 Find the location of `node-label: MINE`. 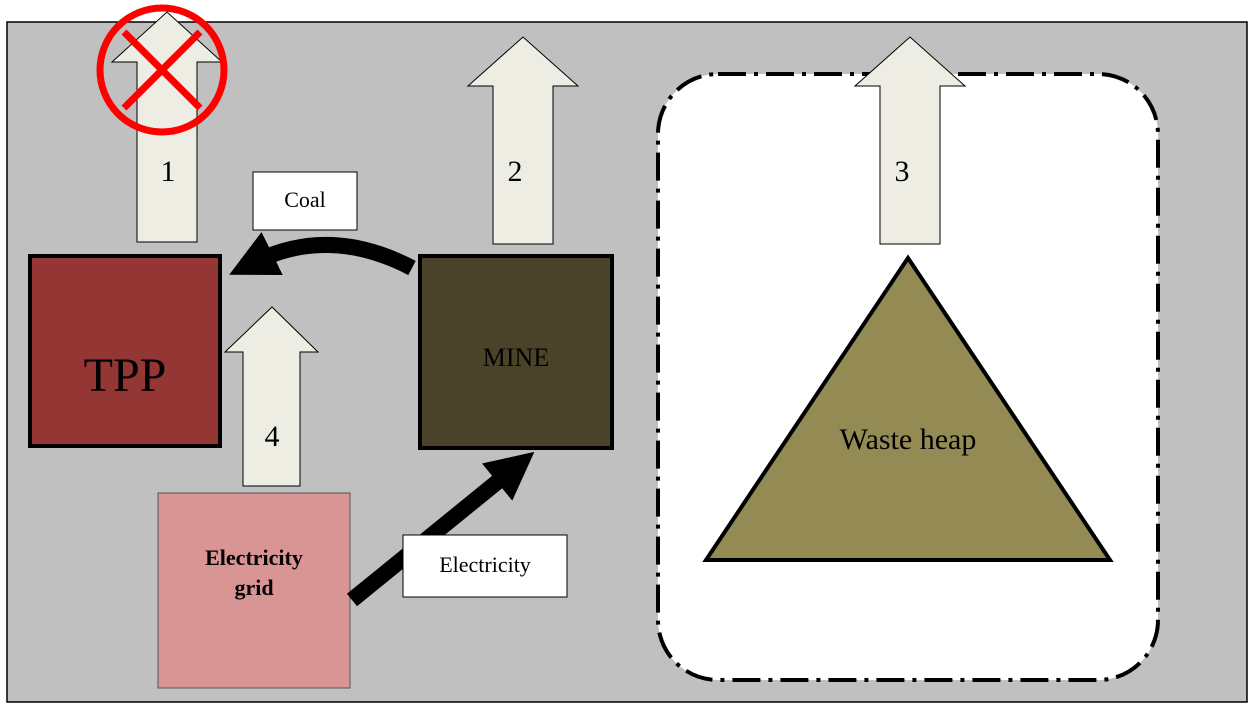

node-label: MINE is located at coordinates (516, 357).